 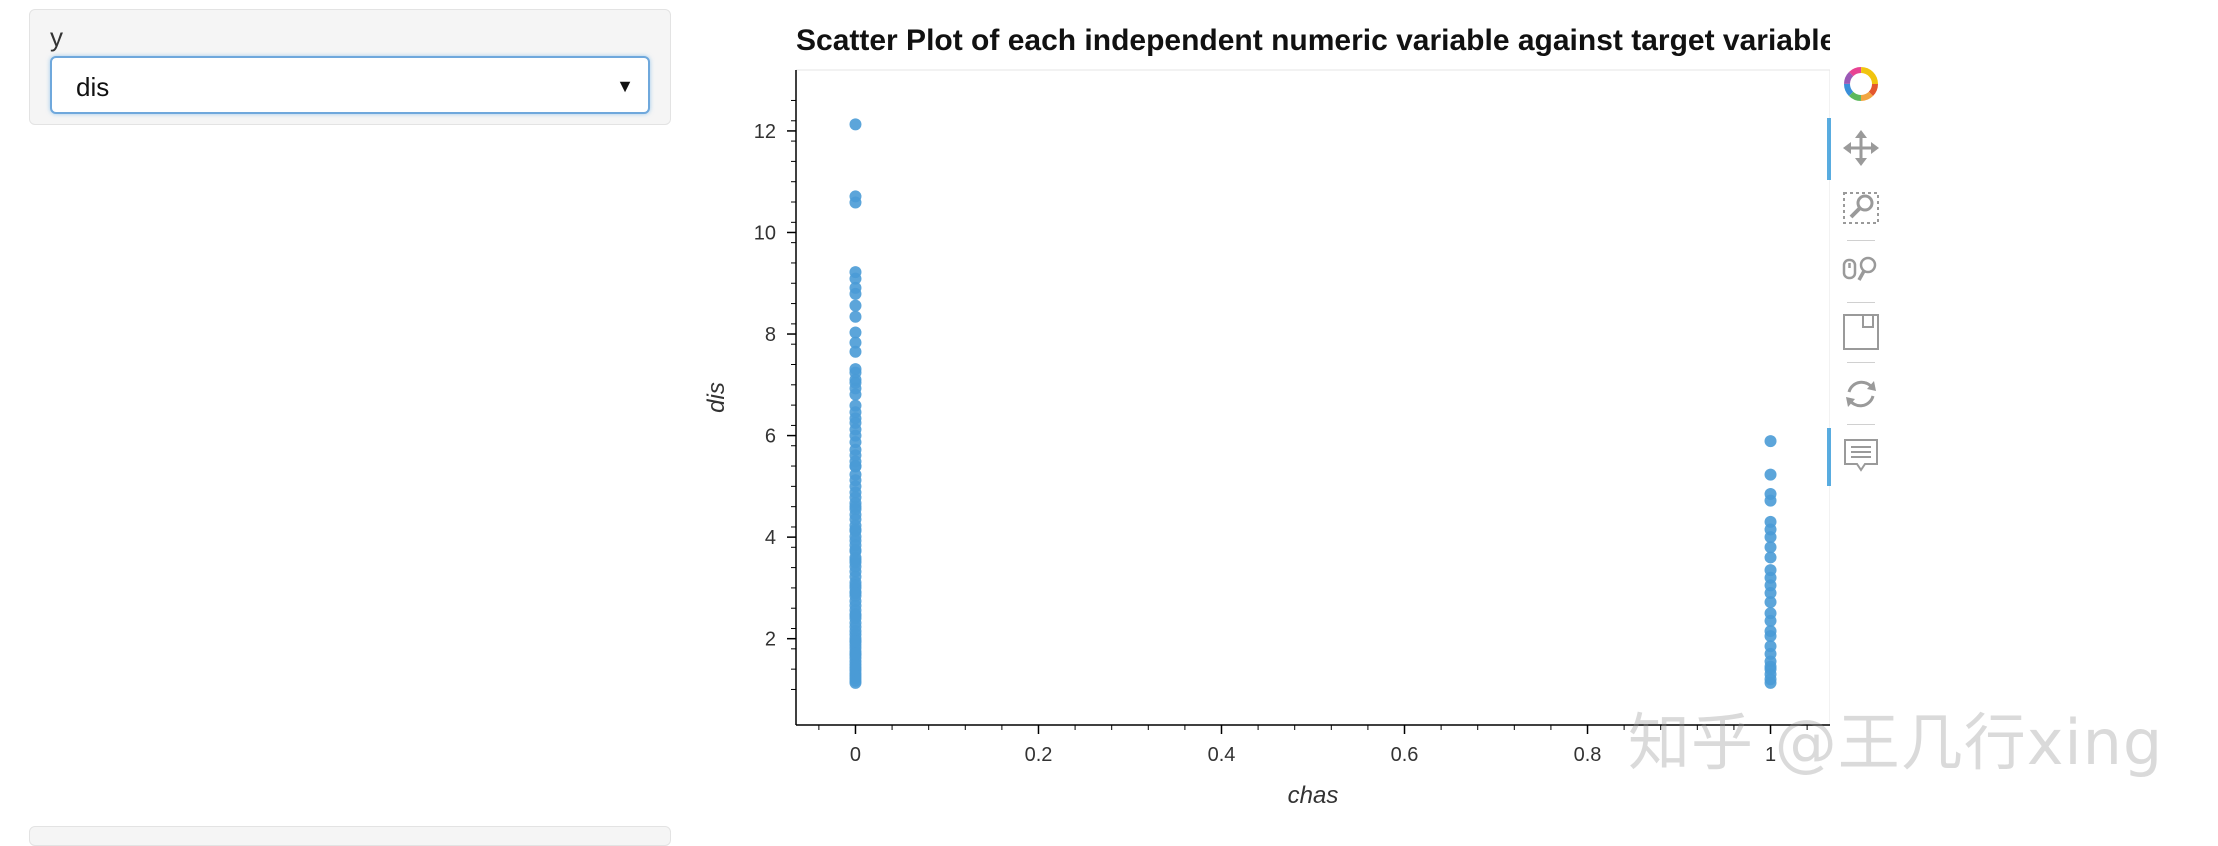 What do you see at coordinates (93, 87) in the screenshot?
I see `select-value: dis` at bounding box center [93, 87].